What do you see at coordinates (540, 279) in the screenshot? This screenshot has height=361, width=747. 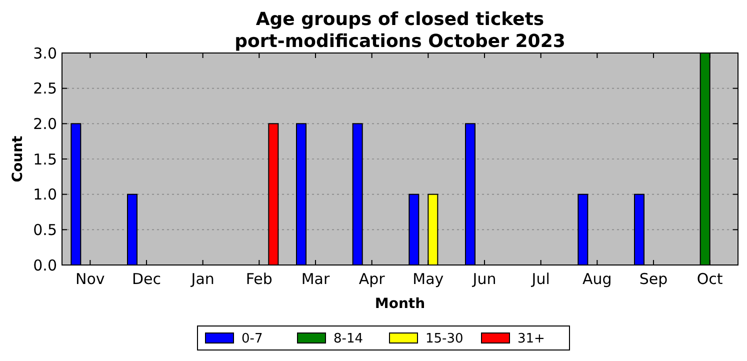 I see `x-tick-label: Jul` at bounding box center [540, 279].